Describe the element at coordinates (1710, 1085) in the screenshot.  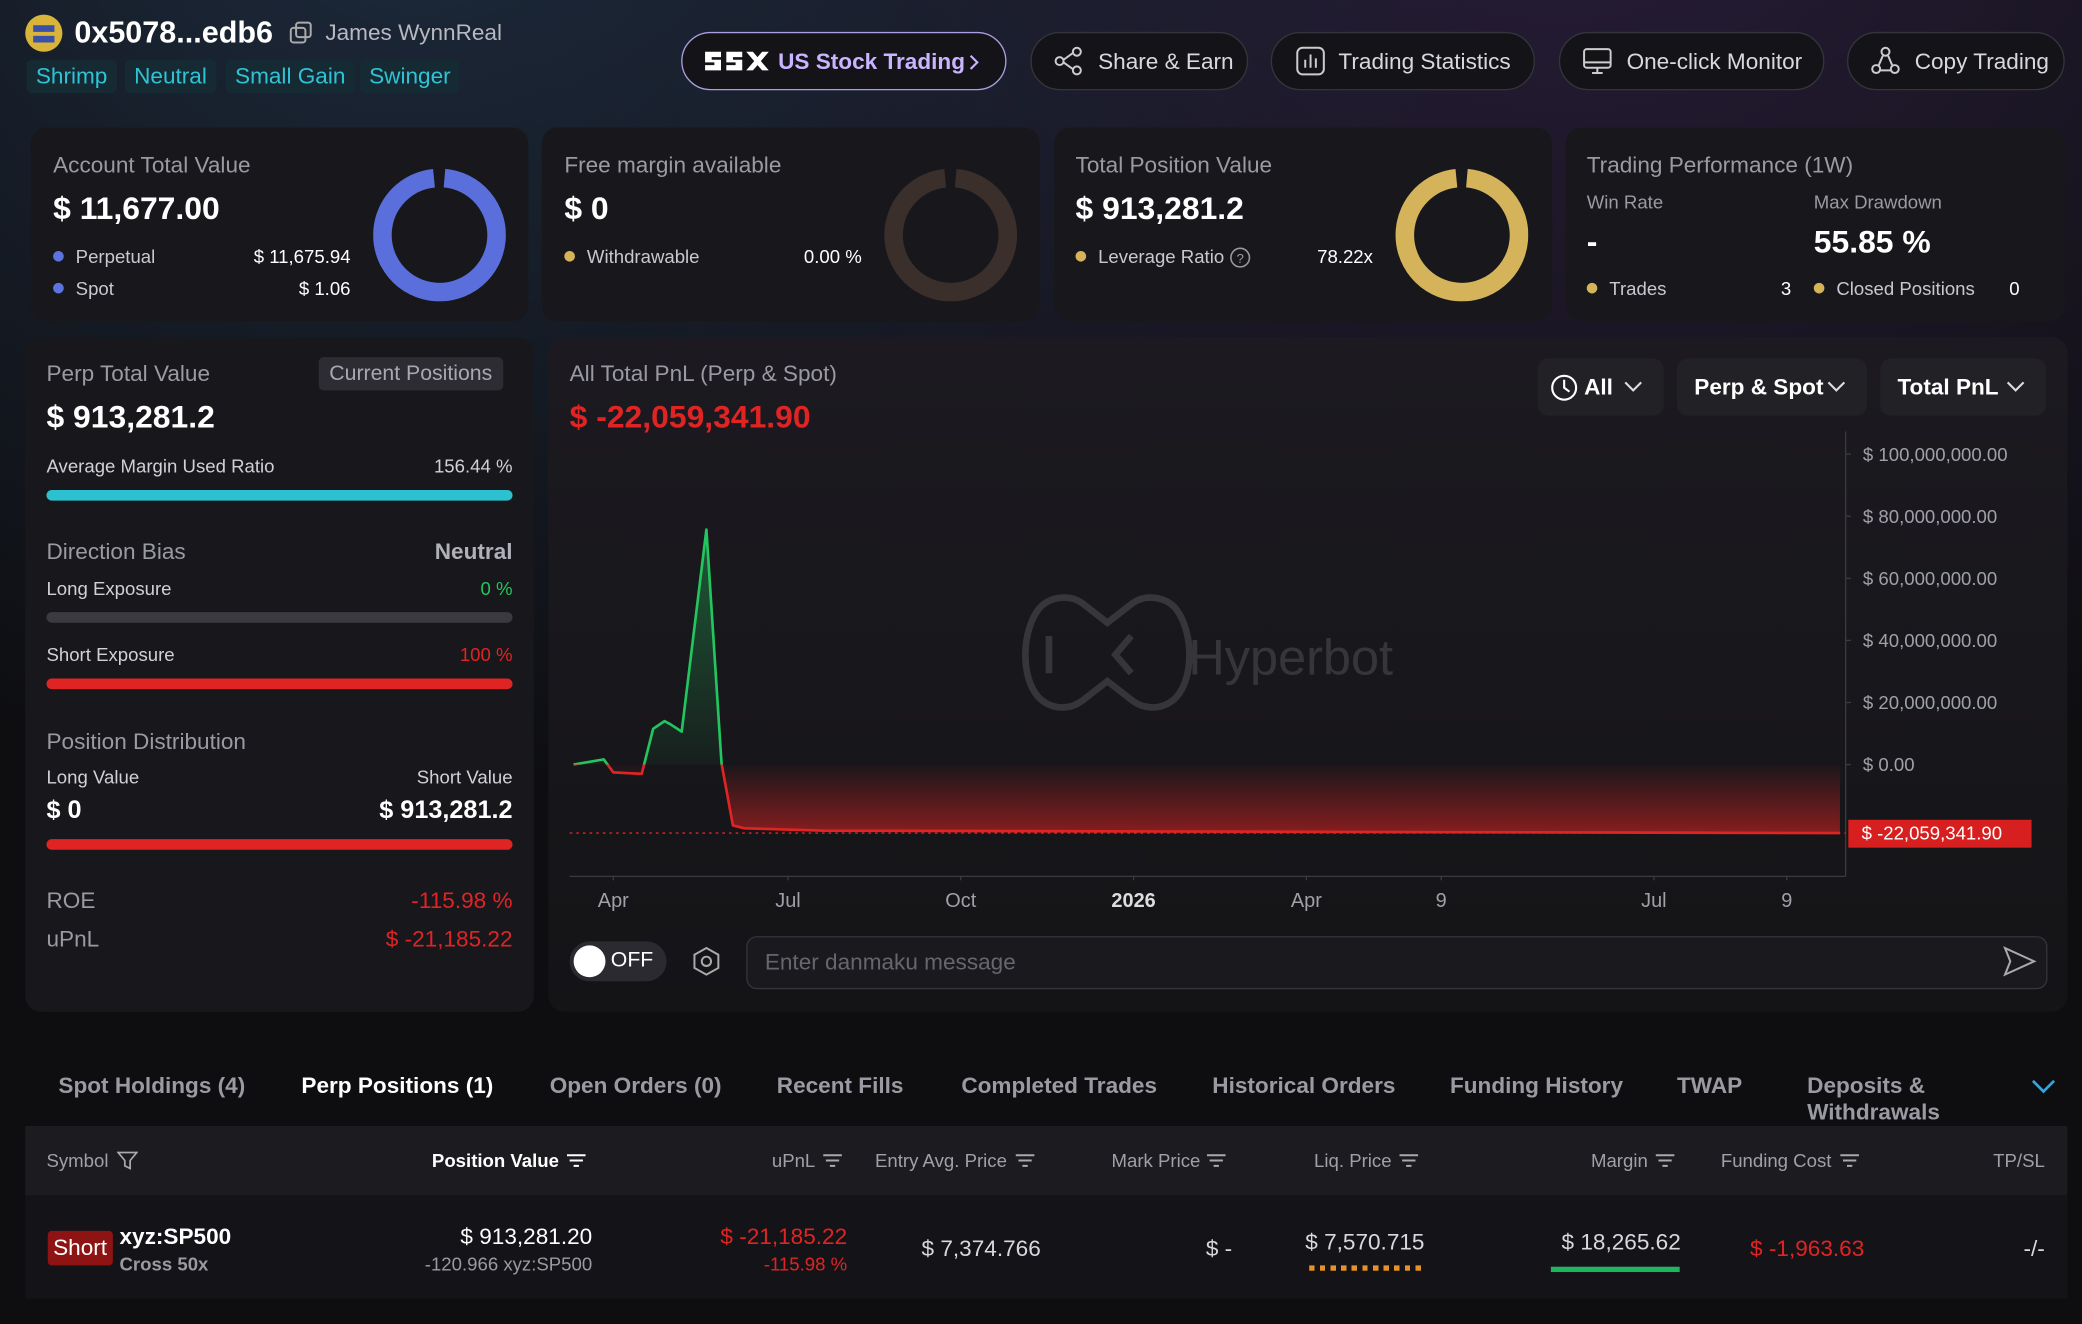
I see `tab: TWAP` at that location.